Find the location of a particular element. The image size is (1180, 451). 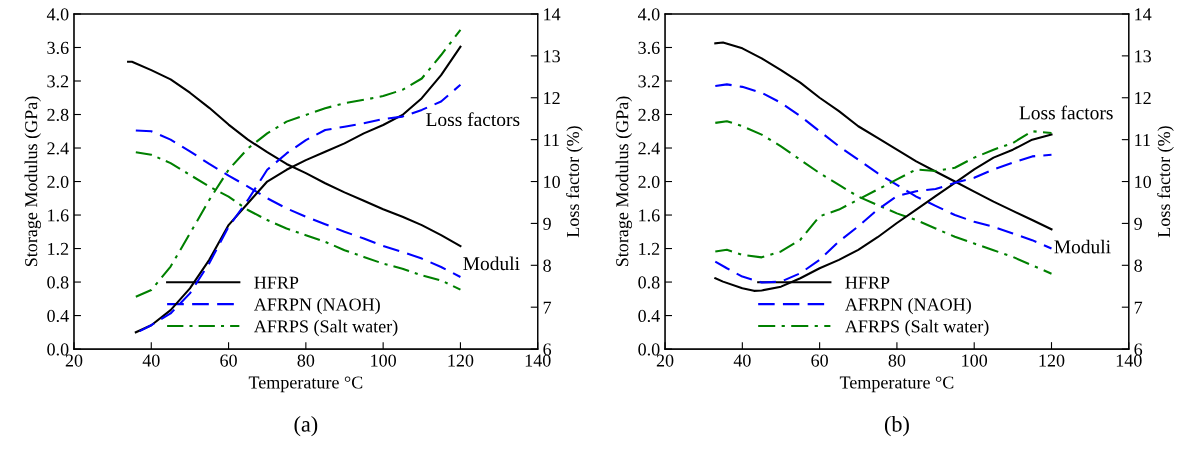

text: (a) is located at coordinates (306, 426).